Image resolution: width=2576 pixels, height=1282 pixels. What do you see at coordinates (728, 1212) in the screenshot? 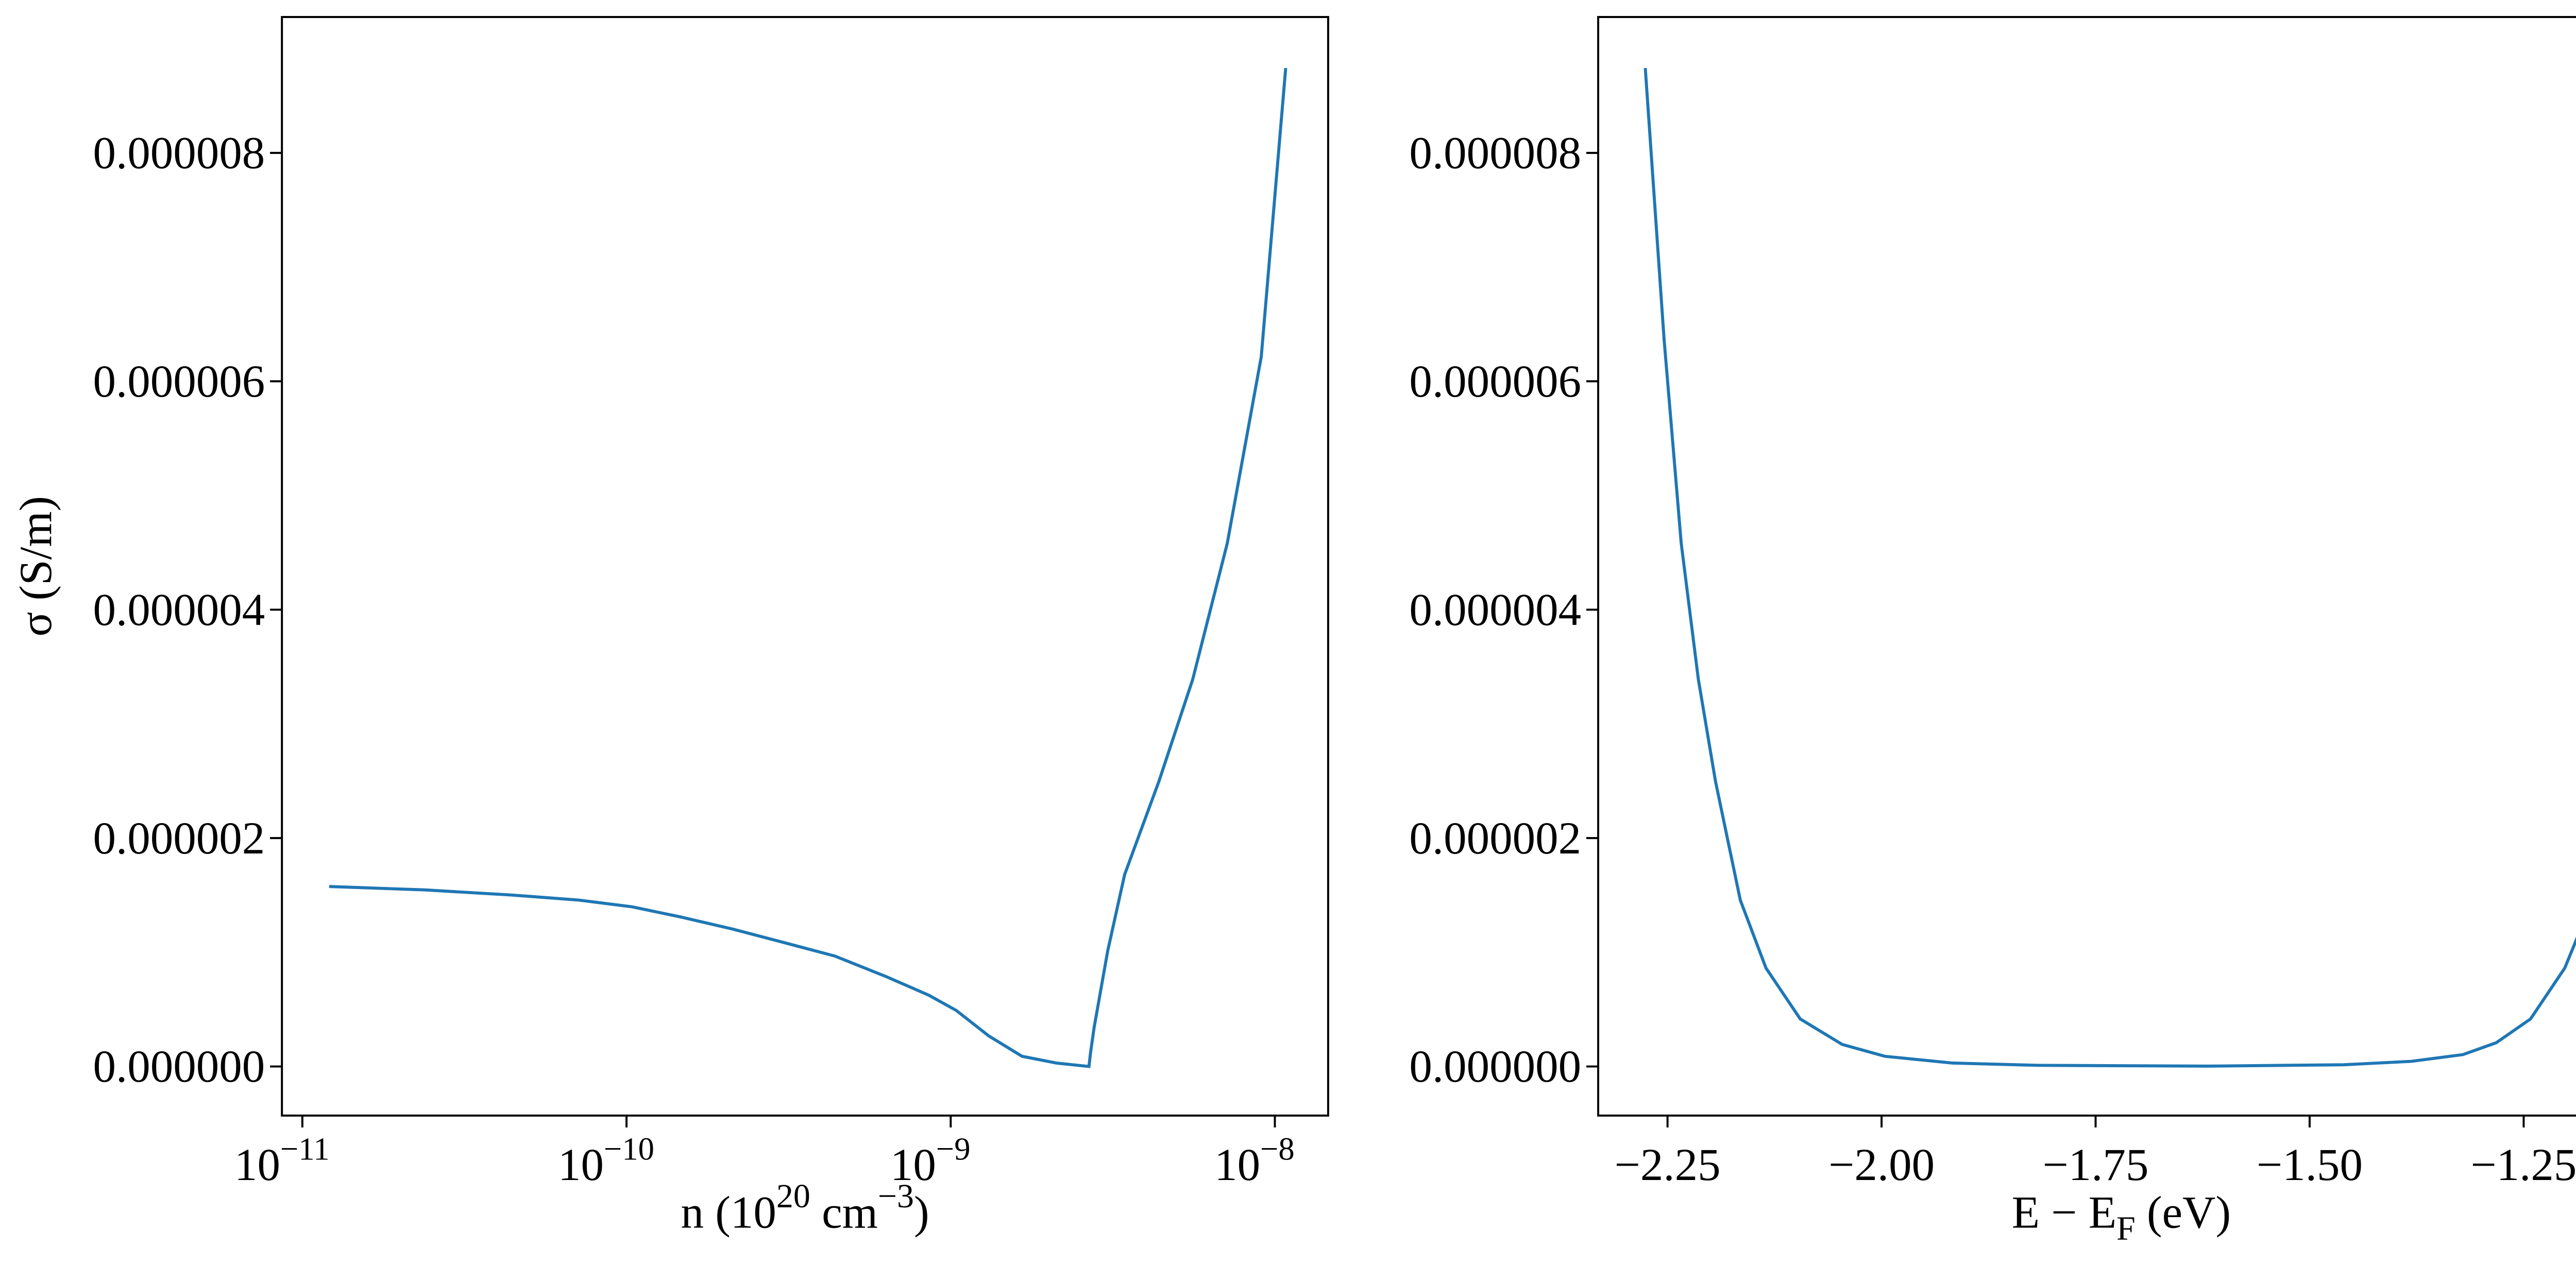
I see `x-label-part: n (10` at bounding box center [728, 1212].